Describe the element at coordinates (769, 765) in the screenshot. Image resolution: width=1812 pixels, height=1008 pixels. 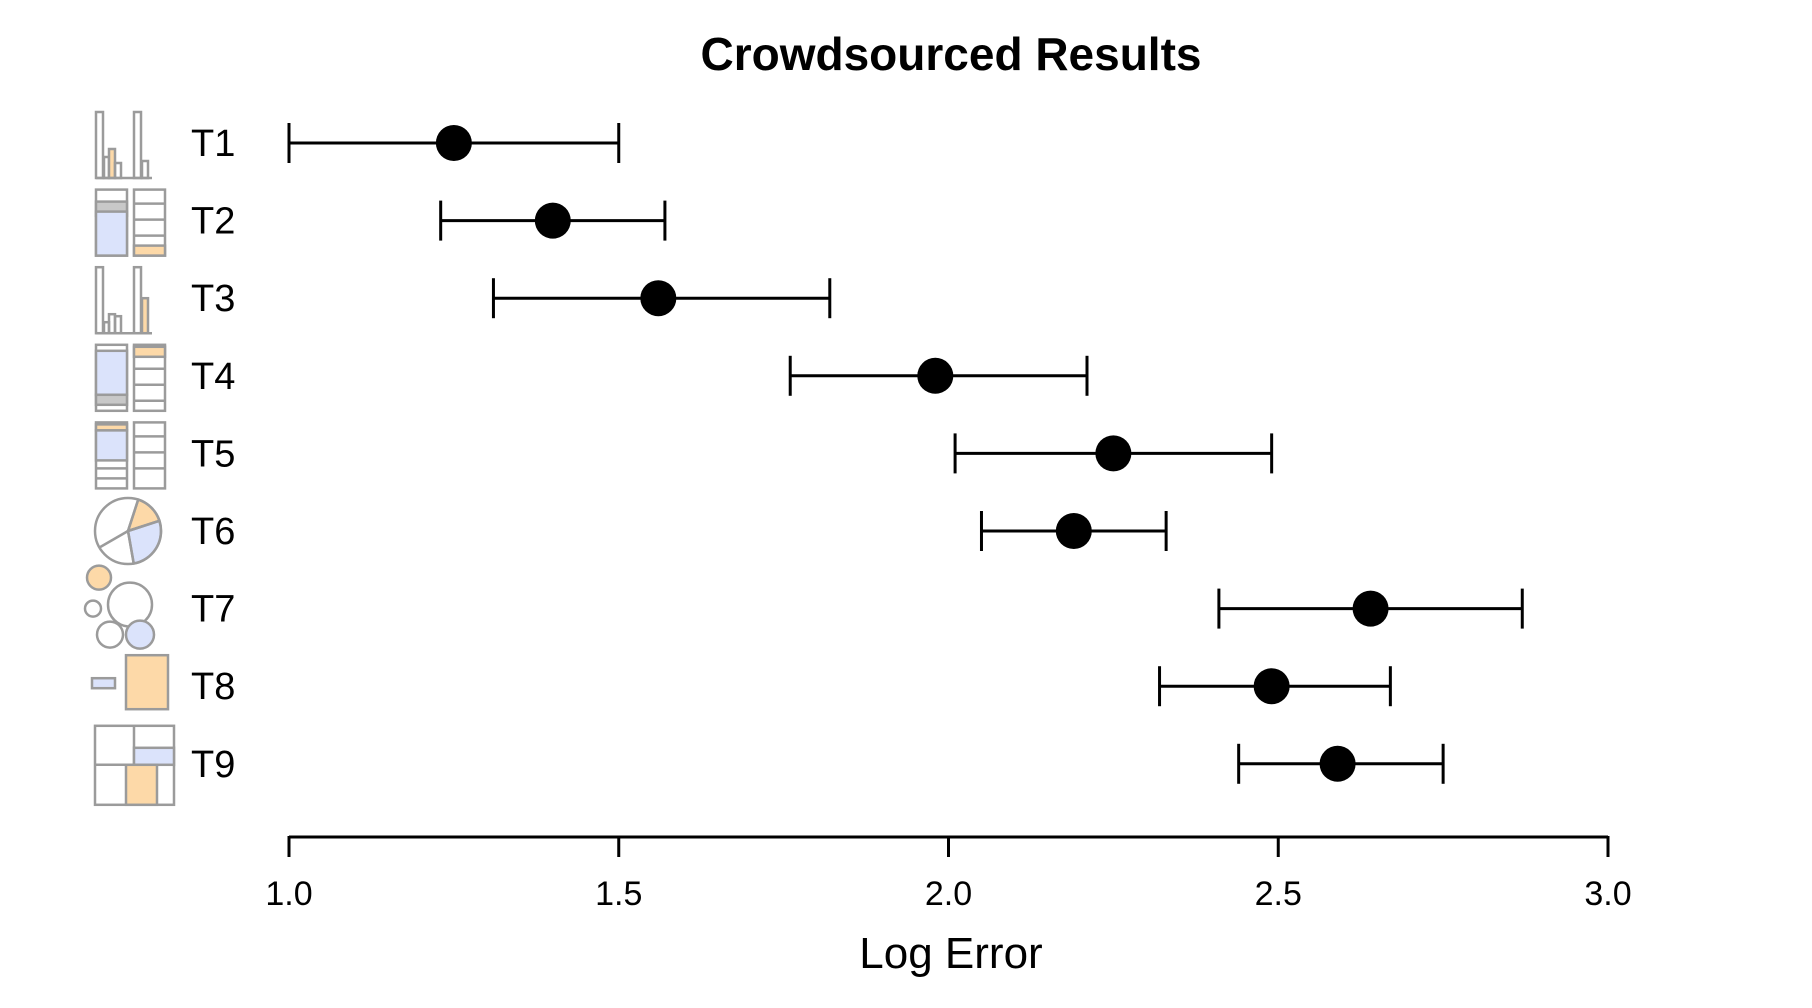
I see `row-t9: T9` at that location.